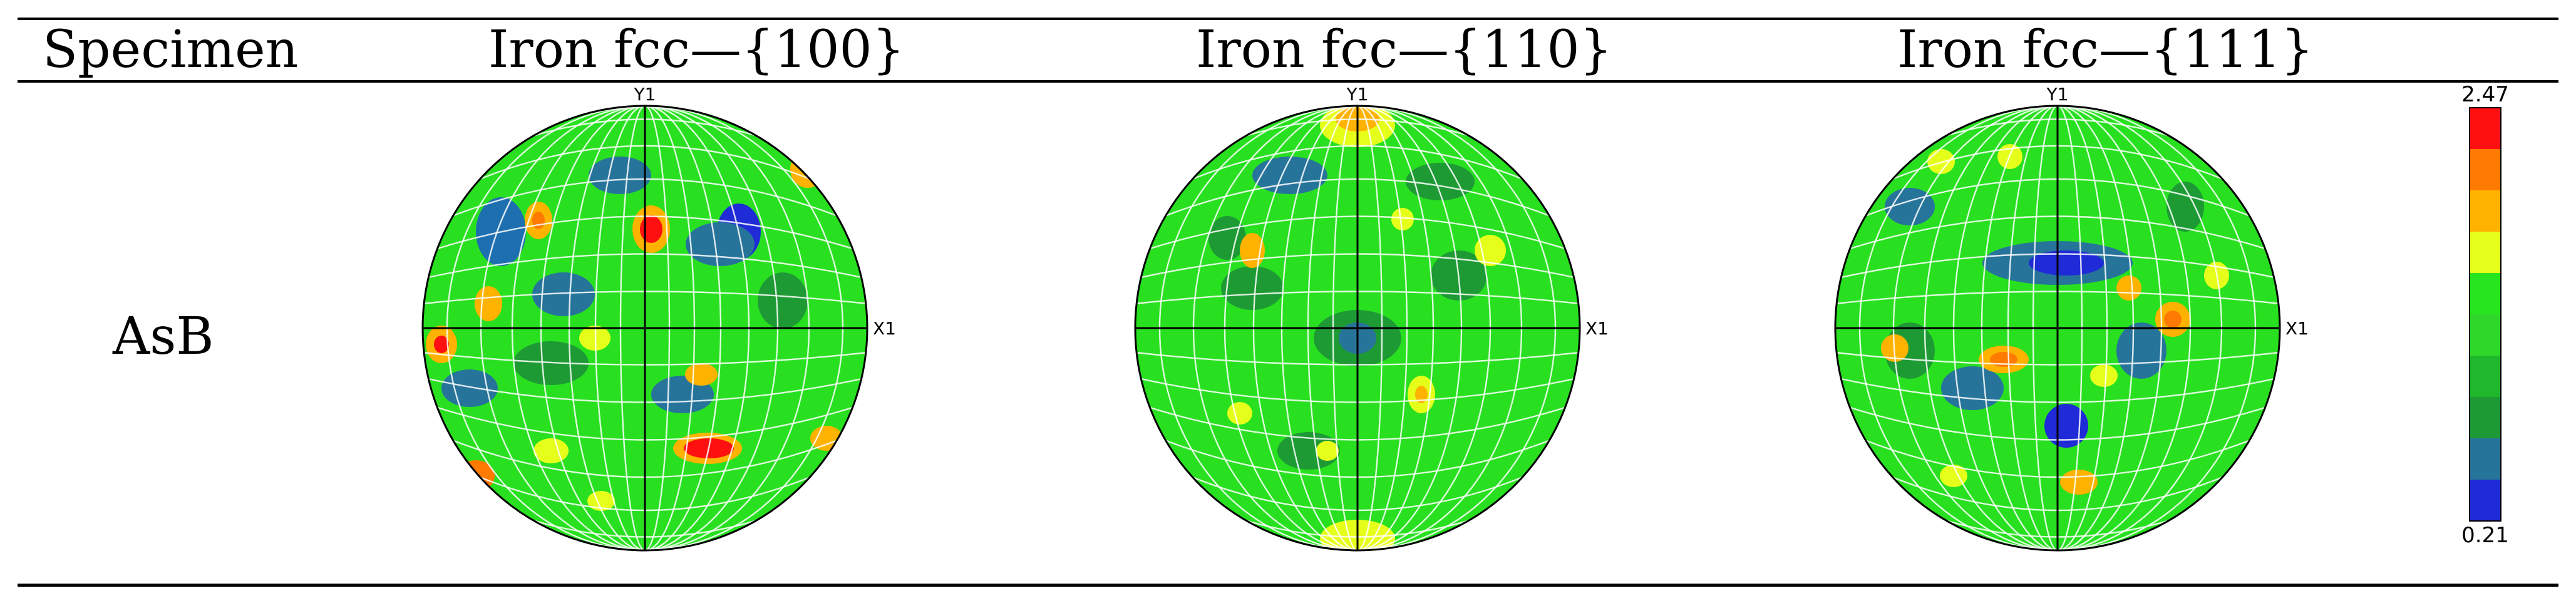 This screenshot has height=608, width=2576. Describe the element at coordinates (1358, 94) in the screenshot. I see `y1-axis-label-110: Y1` at that location.